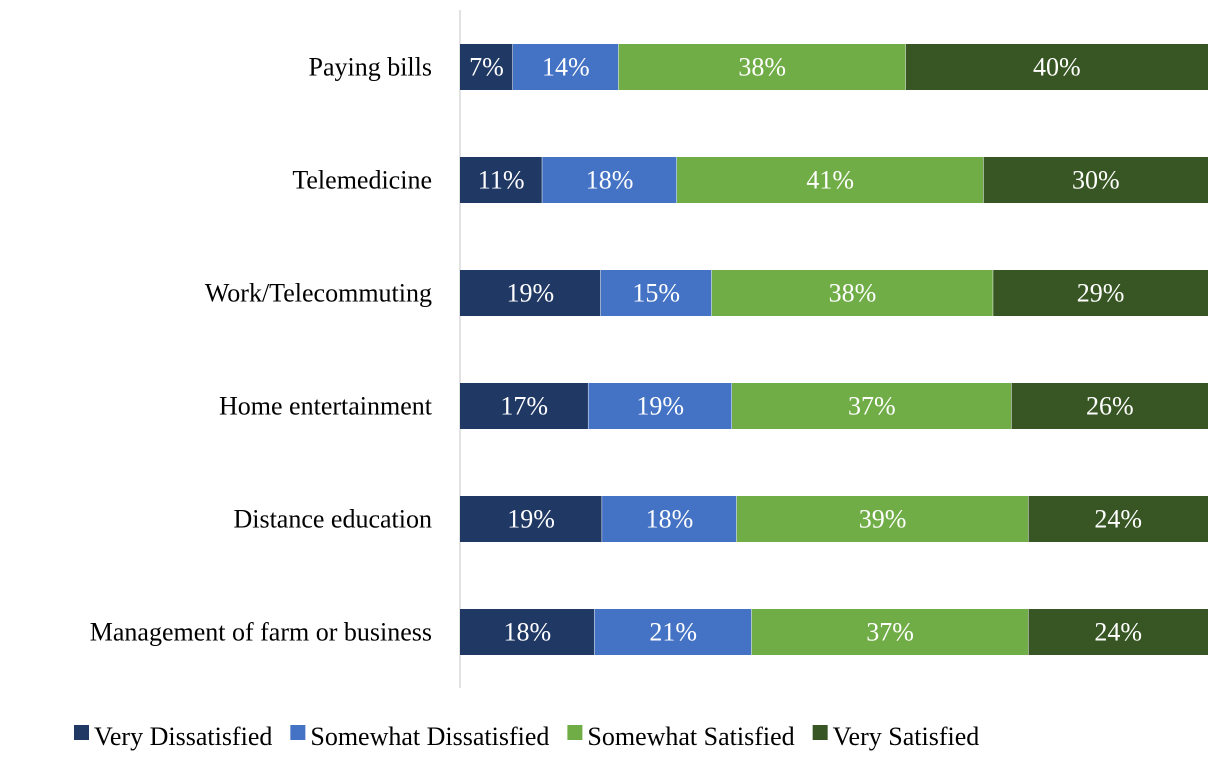 Image resolution: width=1208 pixels, height=757 pixels. I want to click on data-label: 7%, so click(486, 67).